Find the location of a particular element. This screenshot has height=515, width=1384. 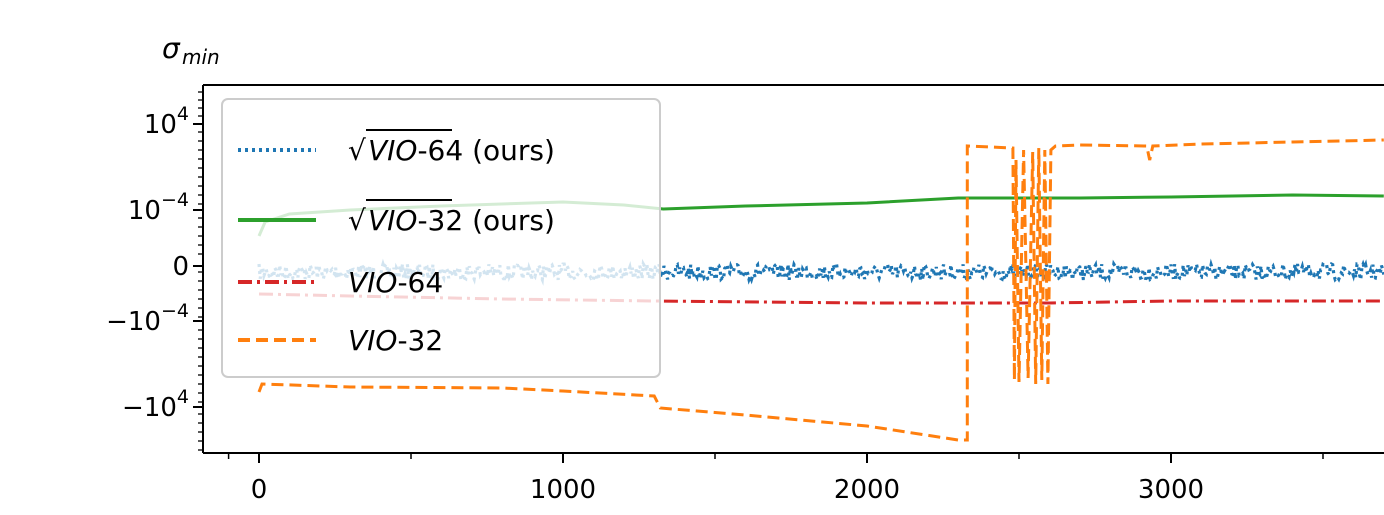

legend-entry: VIO-32 is located at coordinates (395, 340).